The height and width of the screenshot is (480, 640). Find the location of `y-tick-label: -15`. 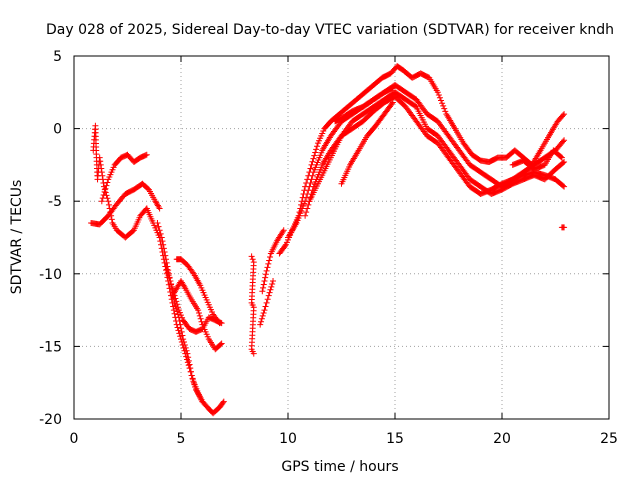

y-tick-label: -15 is located at coordinates (50, 347).